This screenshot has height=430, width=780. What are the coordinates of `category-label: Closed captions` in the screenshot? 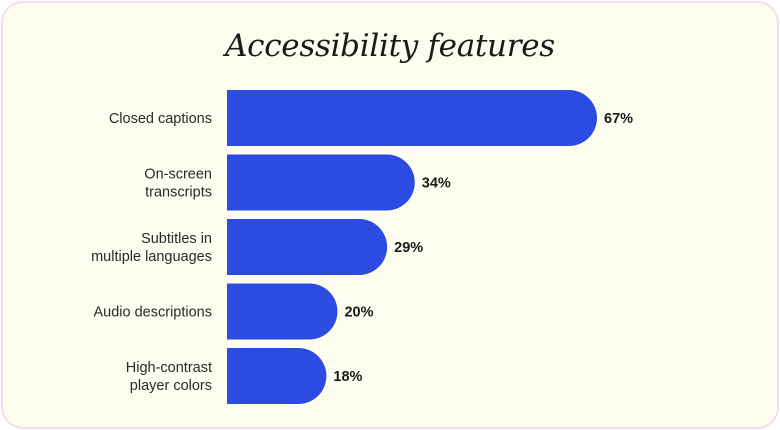 It's located at (160, 119).